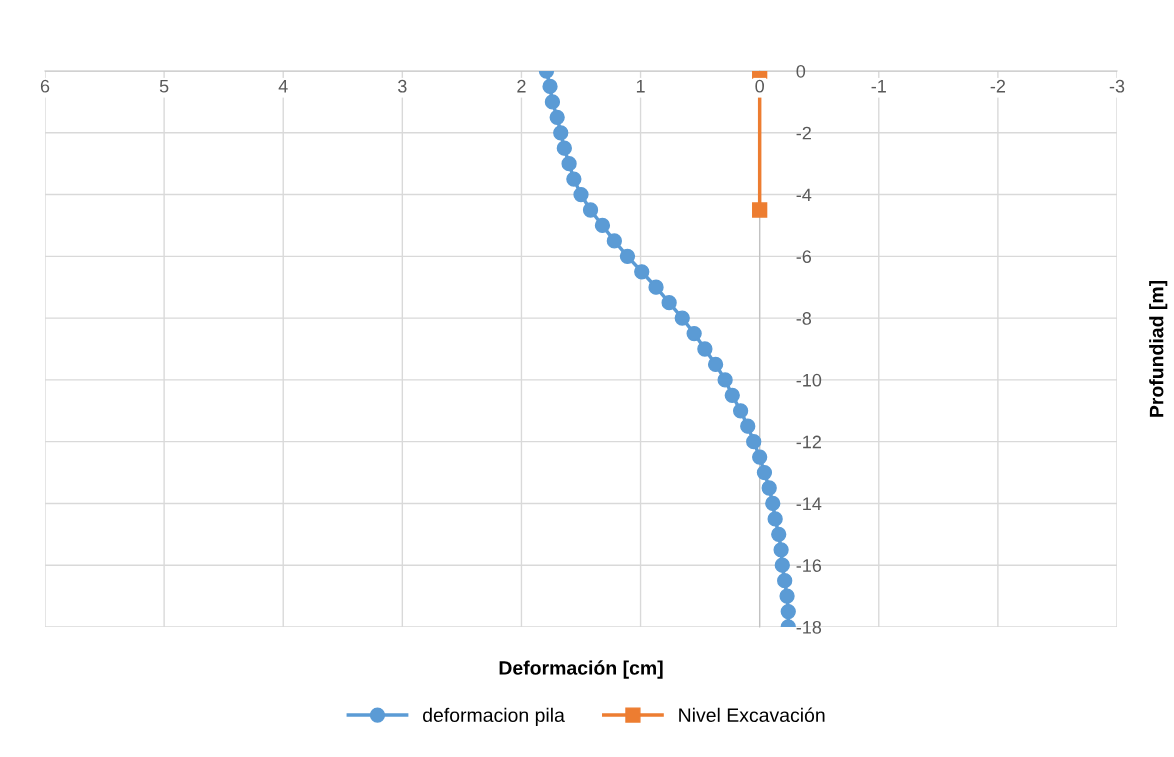  I want to click on y-tick-label: -14, so click(809, 503).